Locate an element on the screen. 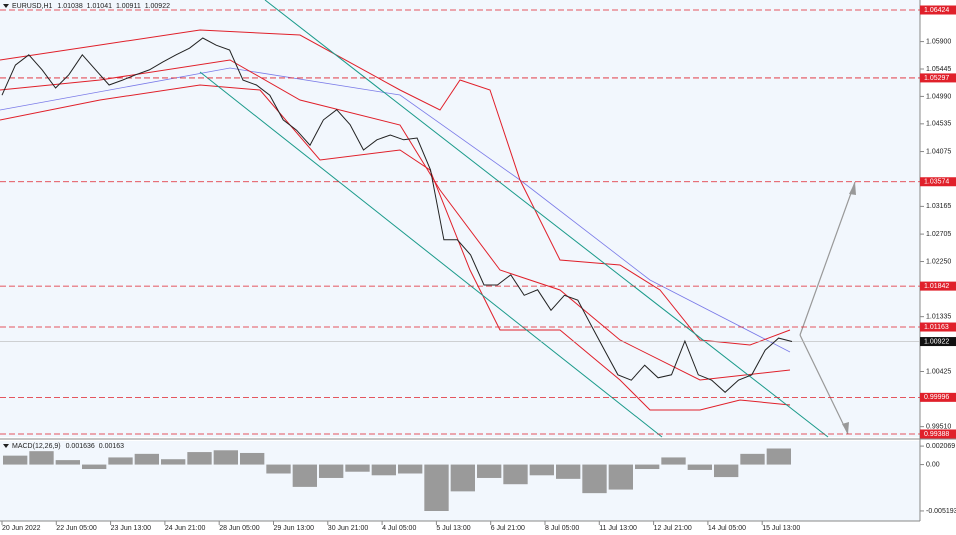  macd-signal: 0.00163 is located at coordinates (111, 446).